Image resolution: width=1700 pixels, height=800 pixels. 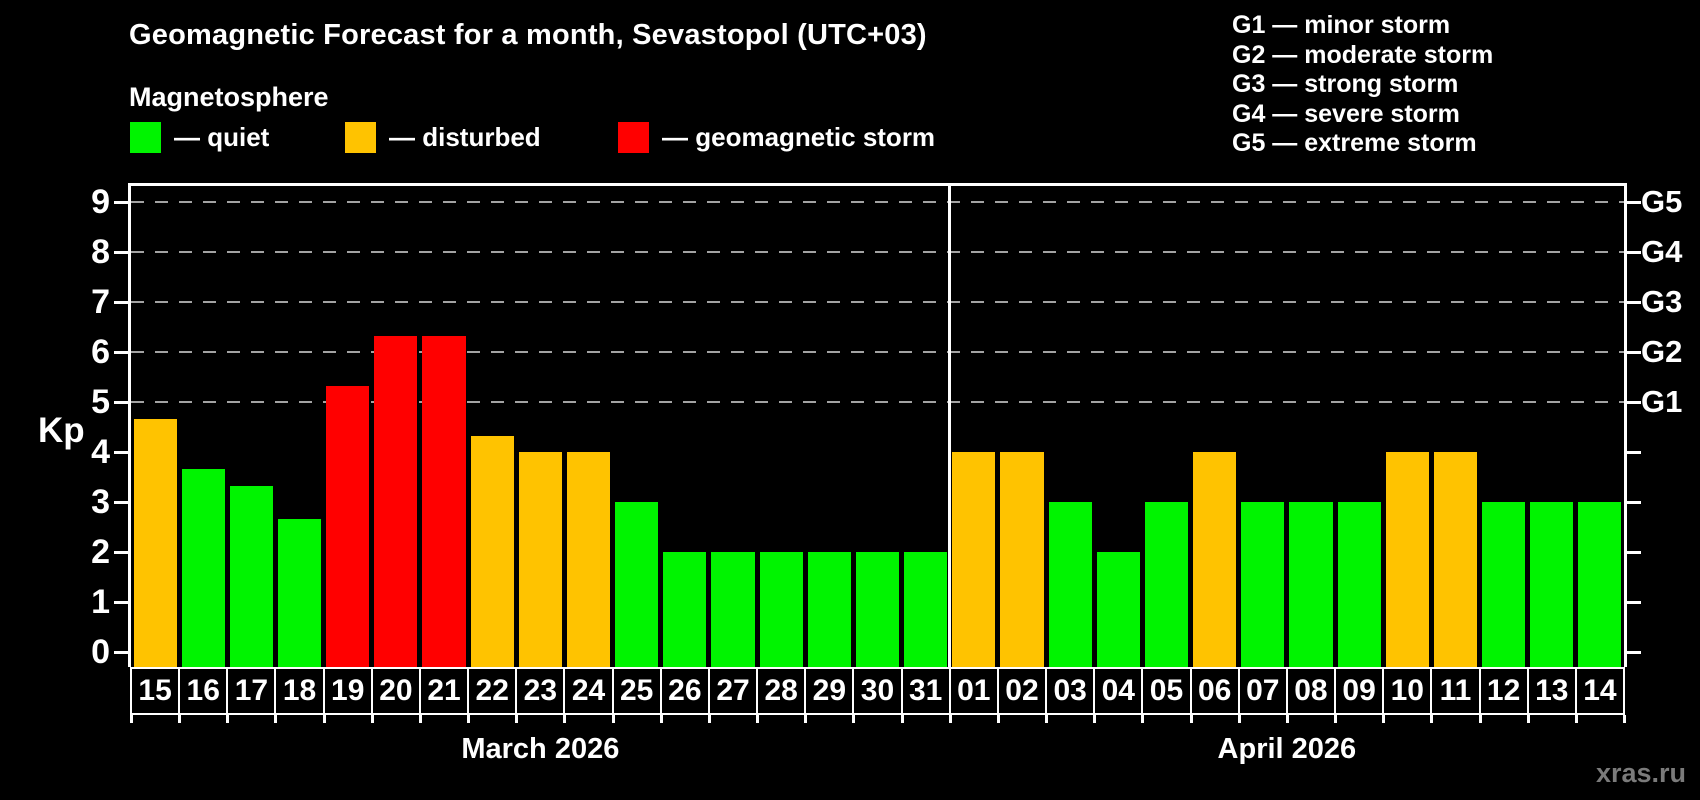 I want to click on day-label: 08, so click(x=1311, y=691).